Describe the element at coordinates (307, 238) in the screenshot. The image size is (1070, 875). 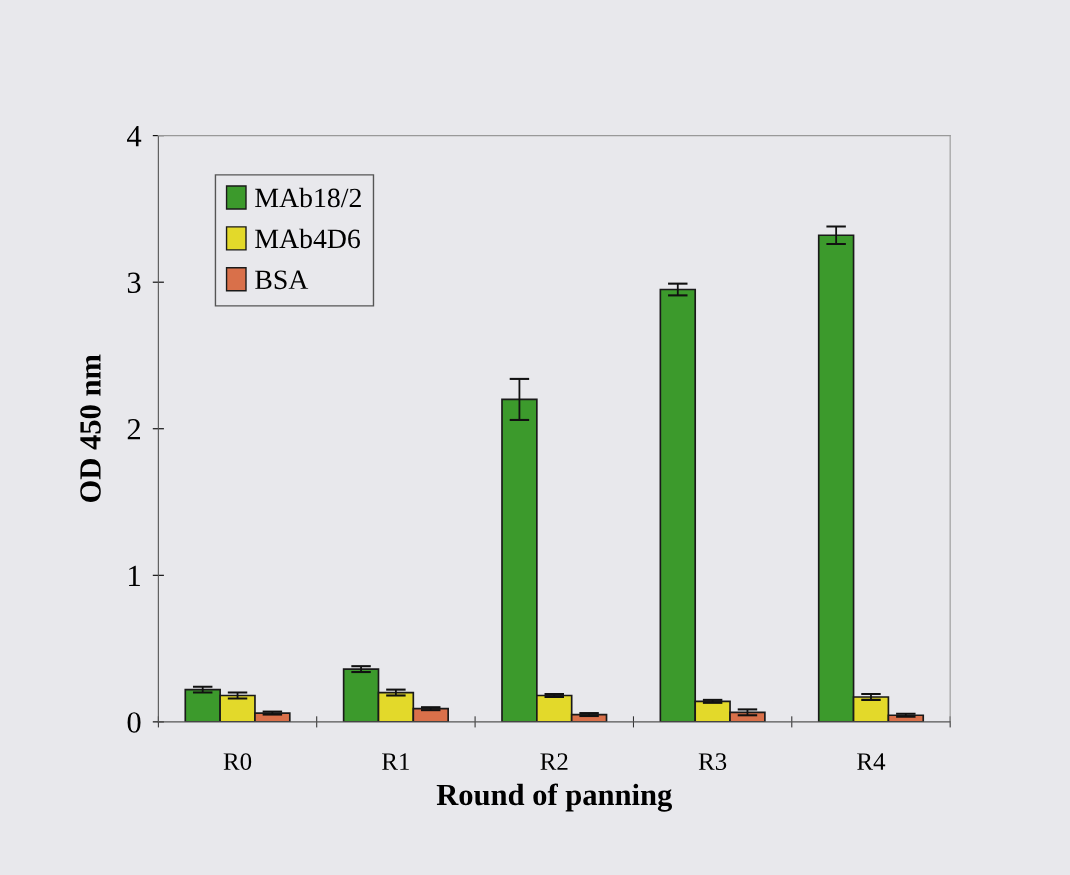
I see `legend-label: MAb4D6` at that location.